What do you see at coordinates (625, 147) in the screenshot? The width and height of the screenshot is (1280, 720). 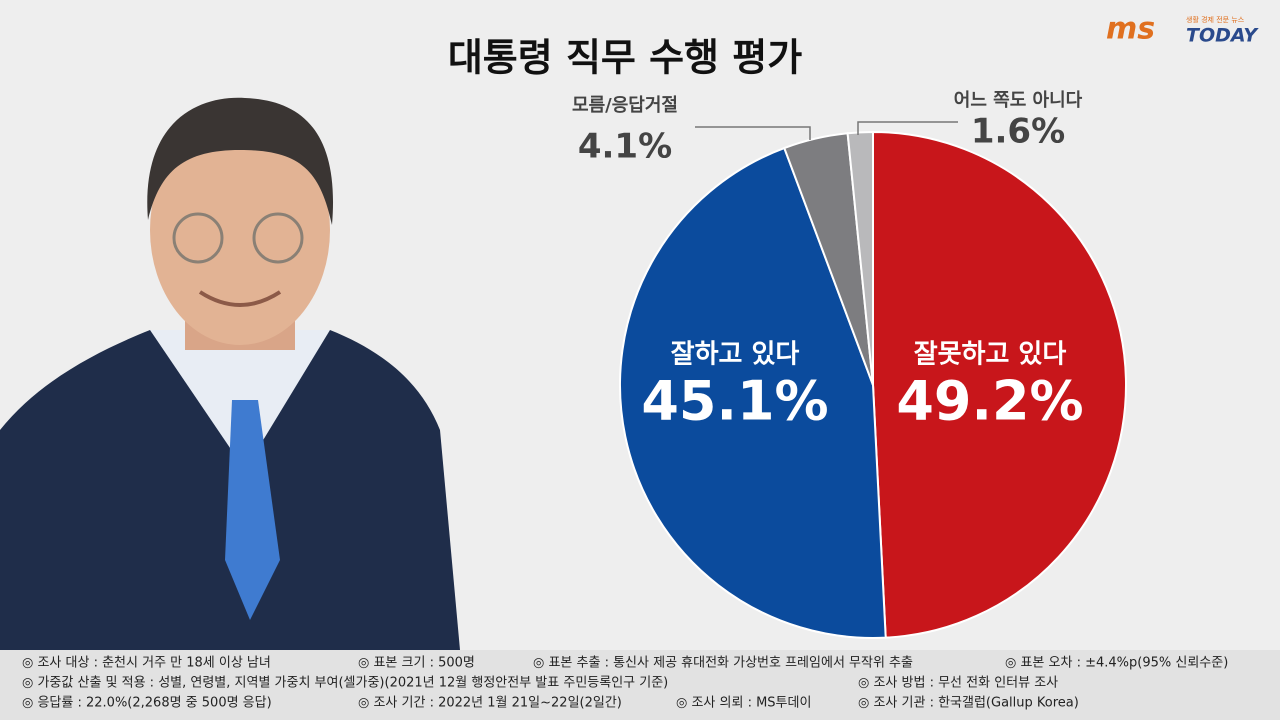 I see `value-label: 4.1%` at bounding box center [625, 147].